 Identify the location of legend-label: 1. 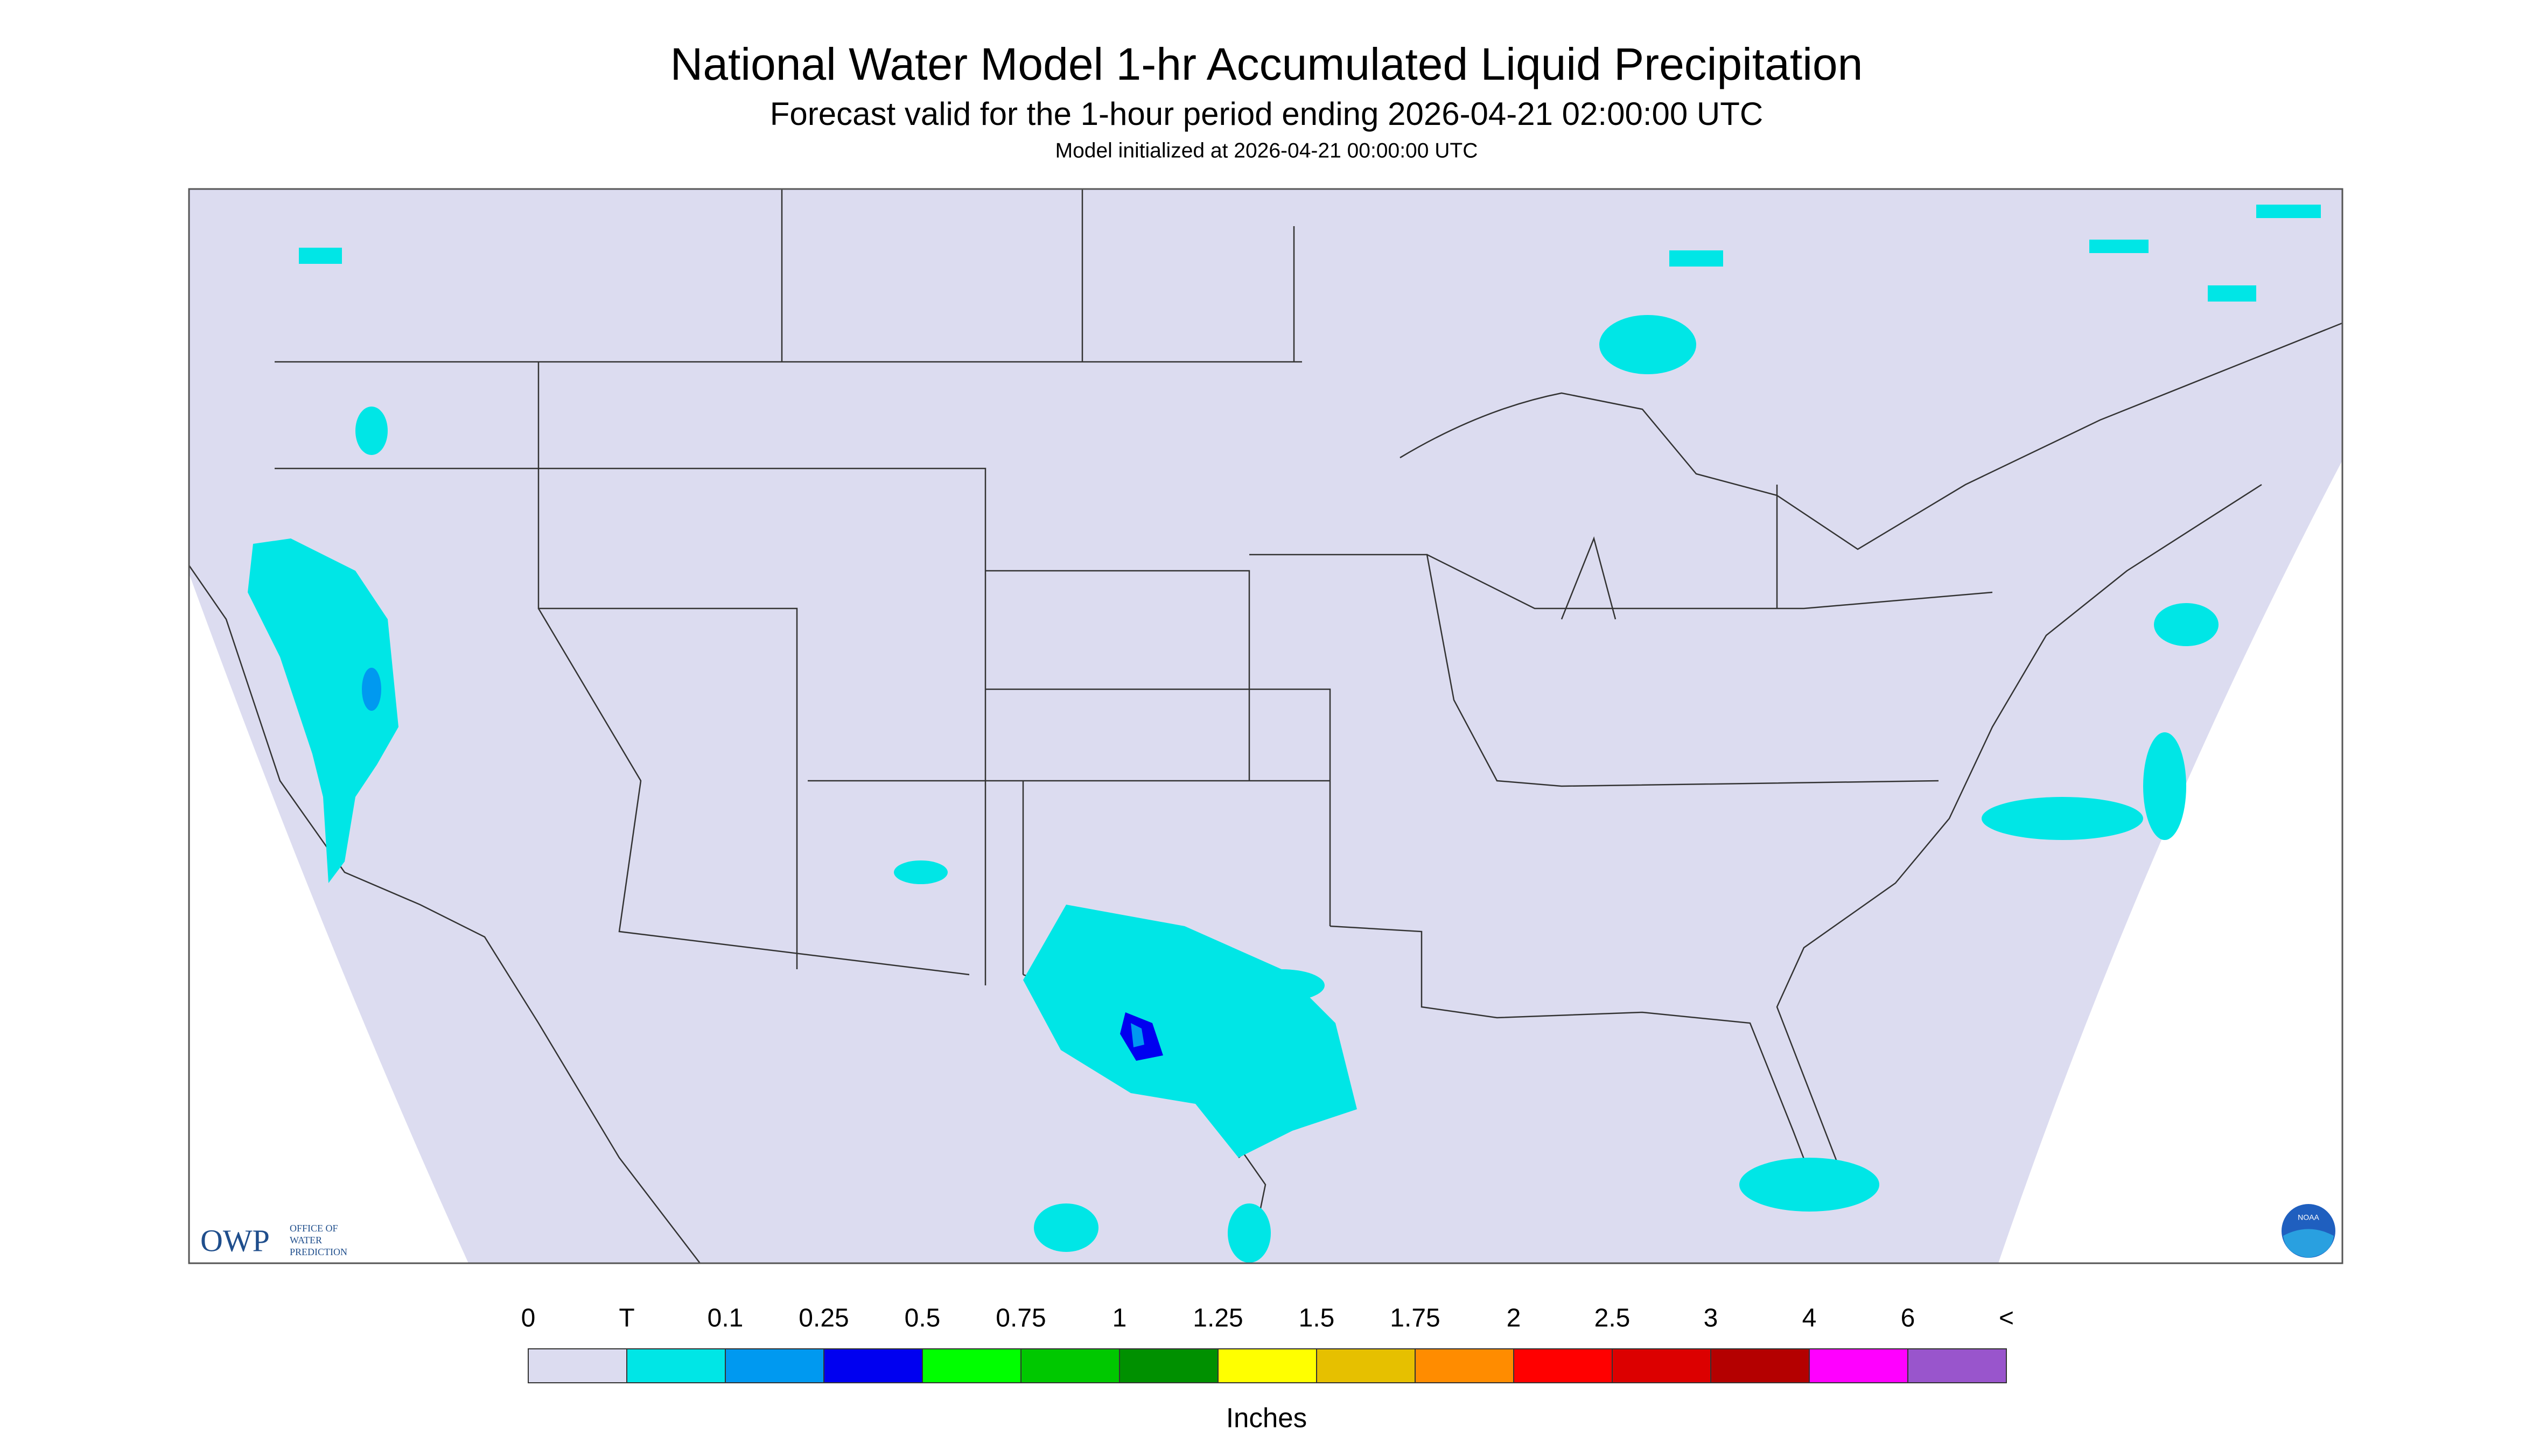
(1120, 1318).